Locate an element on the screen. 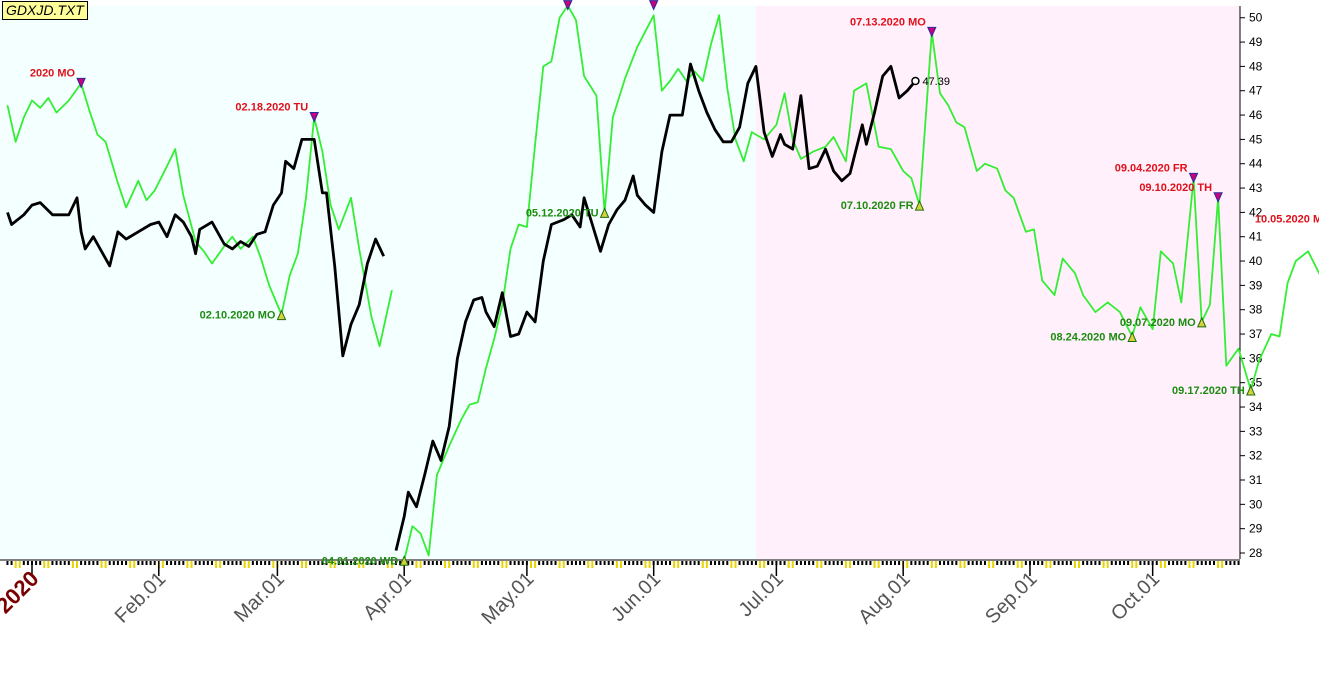 This screenshot has height=689, width=1319. peak-label: 05.05.2020 TU is located at coordinates (525, 1).